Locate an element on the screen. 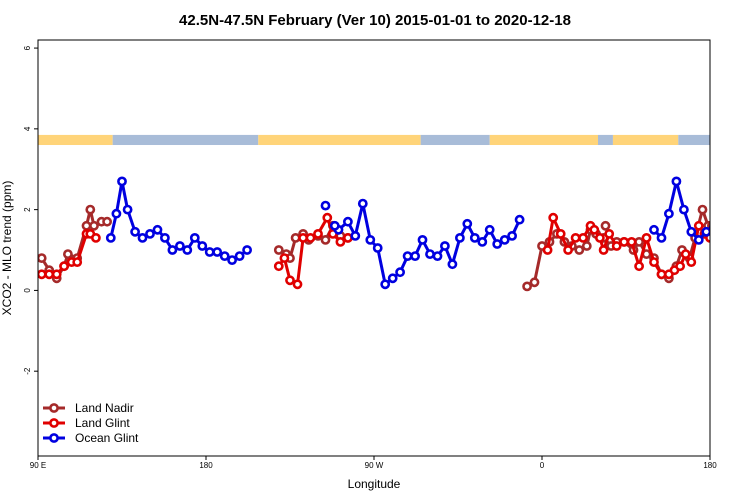 The height and width of the screenshot is (500, 750). x-tick-label: 0 is located at coordinates (542, 465).